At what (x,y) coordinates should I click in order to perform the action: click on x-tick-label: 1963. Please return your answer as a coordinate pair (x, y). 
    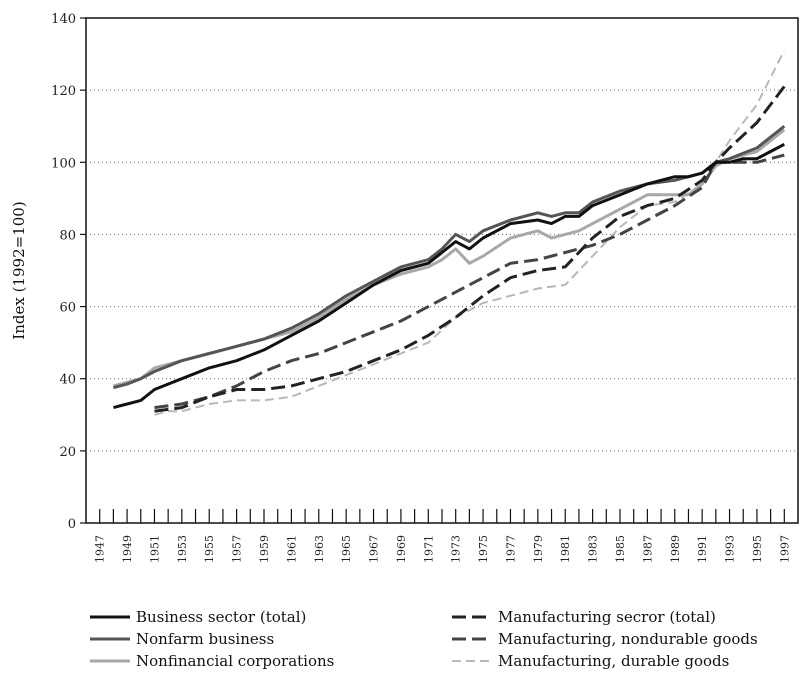
    Looking at the image, I should click on (319, 549).